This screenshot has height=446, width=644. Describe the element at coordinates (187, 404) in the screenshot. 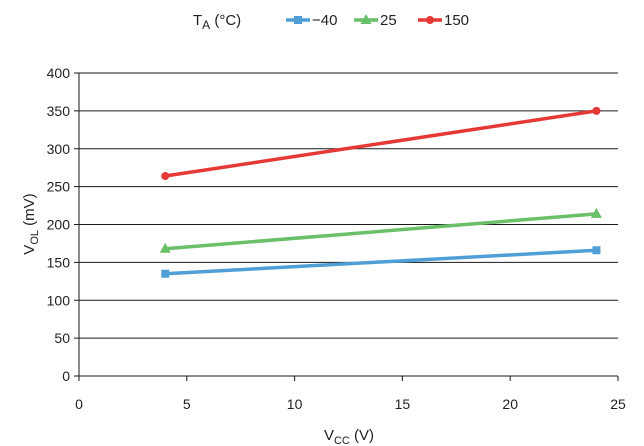

I see `x-tick-label: 5` at that location.